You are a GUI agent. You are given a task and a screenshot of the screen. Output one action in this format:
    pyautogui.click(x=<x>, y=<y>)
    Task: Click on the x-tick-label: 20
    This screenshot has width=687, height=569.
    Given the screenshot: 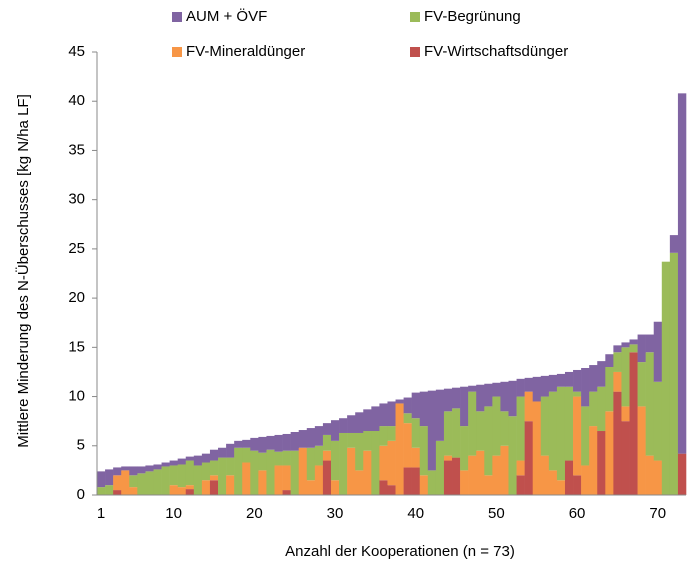 What is the action you would take?
    pyautogui.click(x=254, y=513)
    